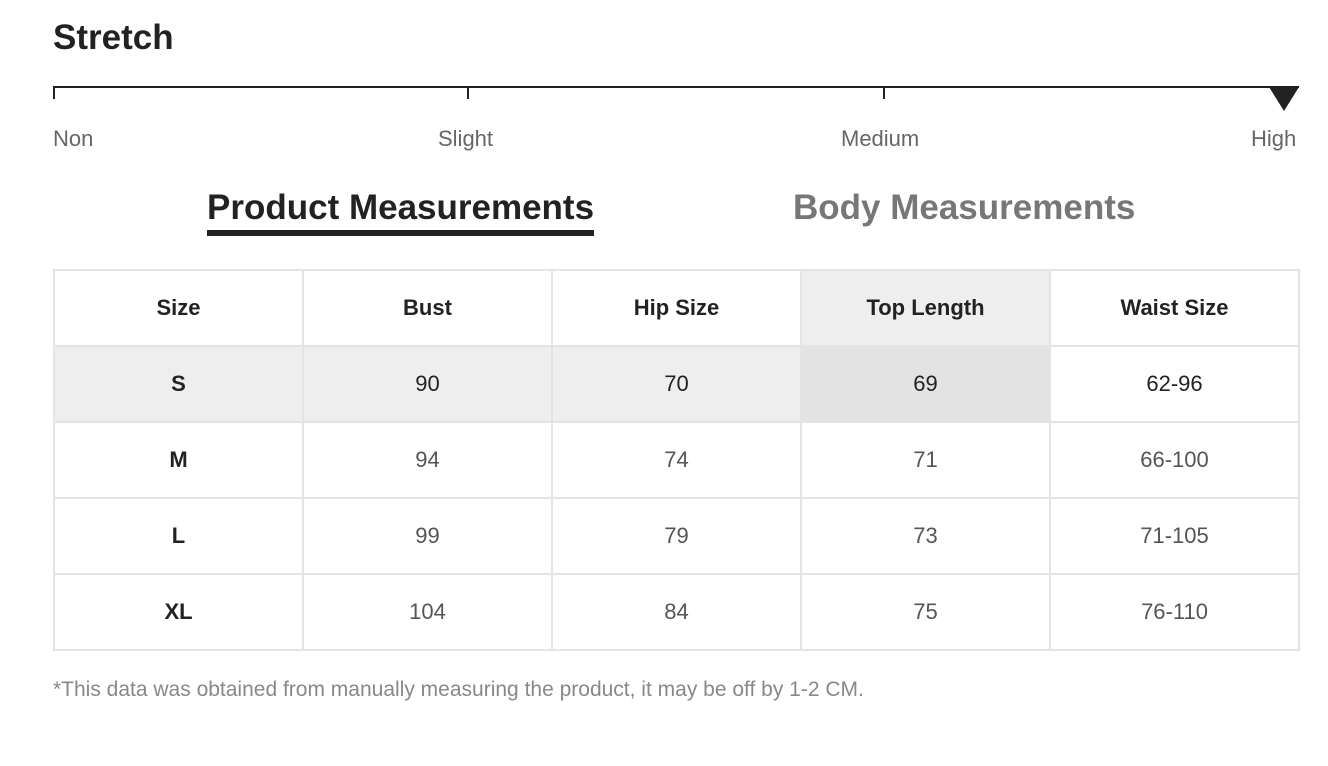  Describe the element at coordinates (427, 612) in the screenshot. I see `cell-bust: 104` at that location.